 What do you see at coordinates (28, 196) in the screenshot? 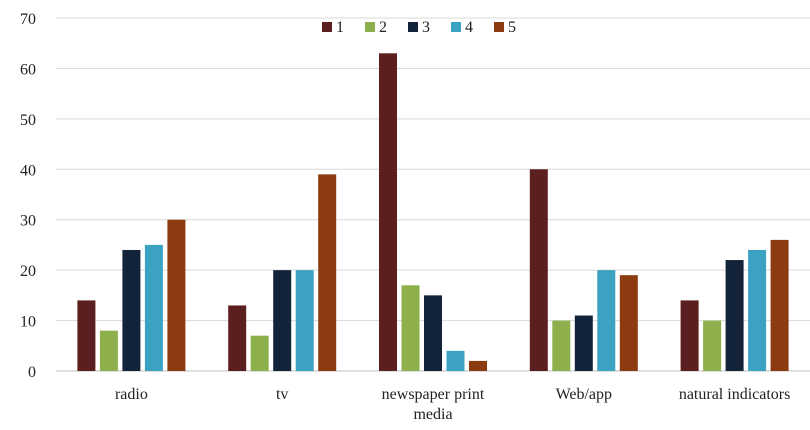
I see `y-axis-ticks: 0 10 20 30 40 50 60 70` at bounding box center [28, 196].